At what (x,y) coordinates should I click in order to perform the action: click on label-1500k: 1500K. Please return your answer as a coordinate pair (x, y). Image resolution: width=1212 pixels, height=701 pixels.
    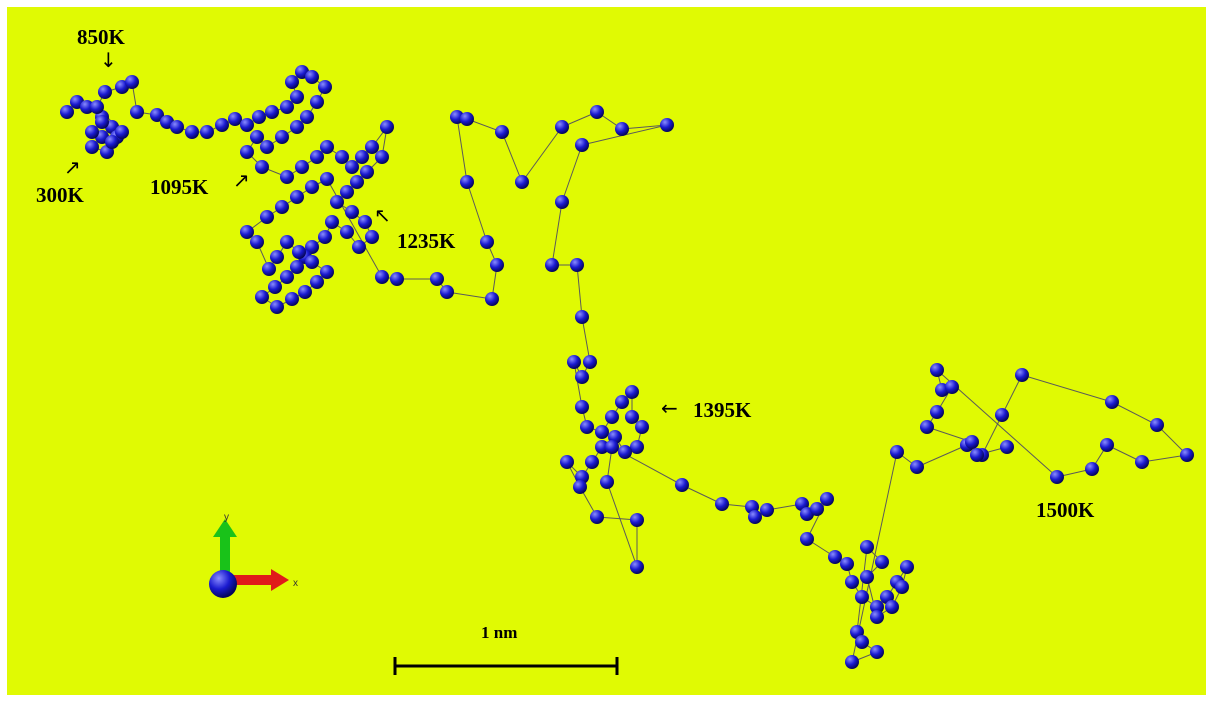
    Looking at the image, I should click on (1065, 510).